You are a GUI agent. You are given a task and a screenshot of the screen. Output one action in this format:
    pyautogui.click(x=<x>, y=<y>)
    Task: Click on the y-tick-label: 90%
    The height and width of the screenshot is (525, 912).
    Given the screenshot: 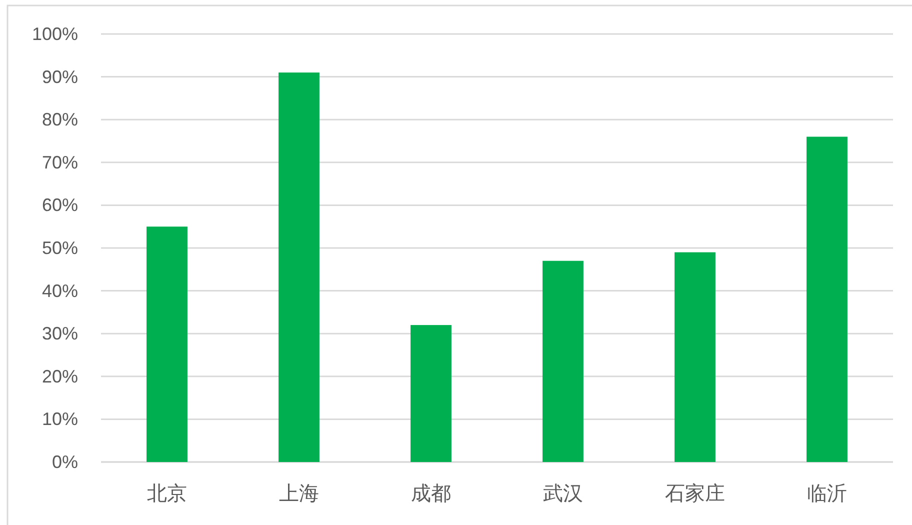 What is the action you would take?
    pyautogui.click(x=60, y=76)
    